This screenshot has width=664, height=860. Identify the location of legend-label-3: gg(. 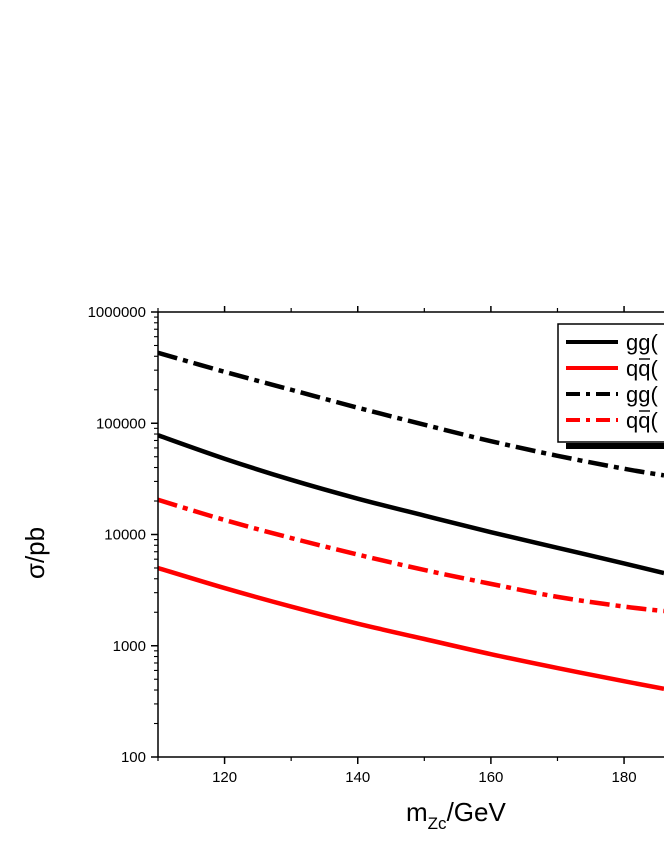
(642, 394).